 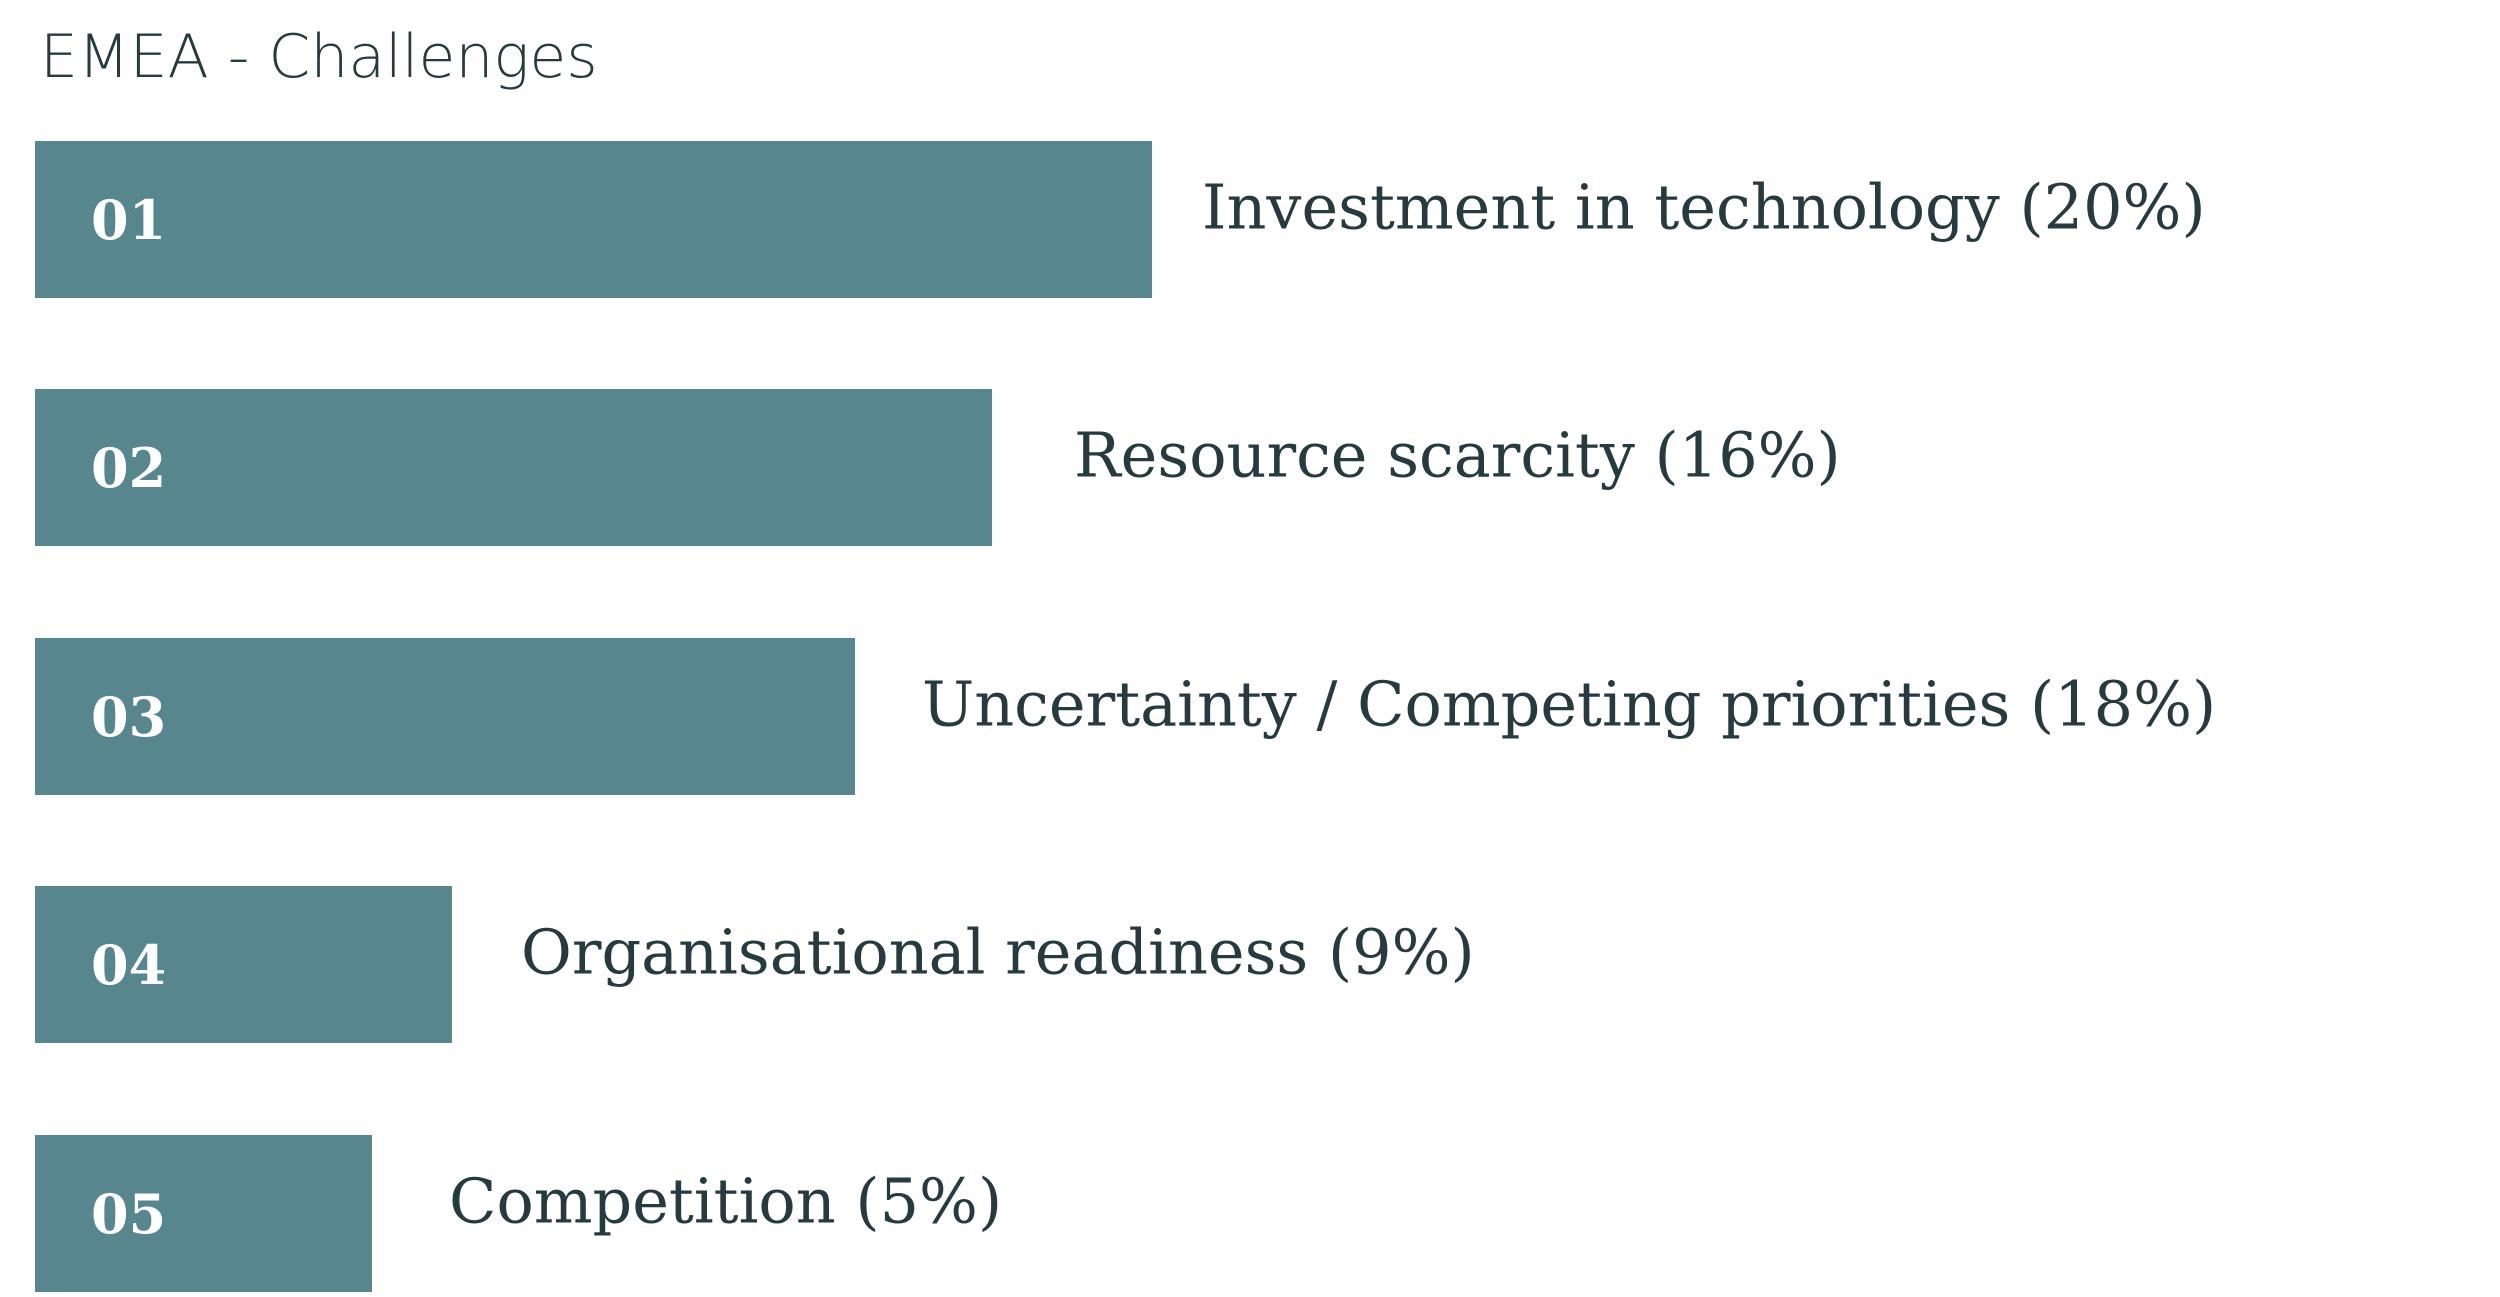 What do you see at coordinates (243, 964) in the screenshot?
I see `bar: 04` at bounding box center [243, 964].